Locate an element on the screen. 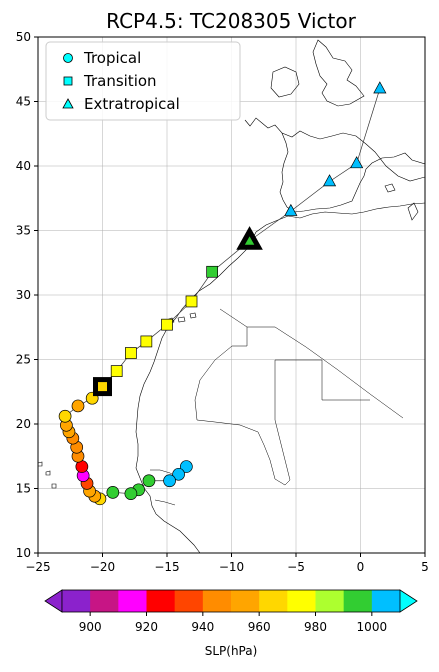 The image size is (439, 672). colorbar-label: SLP(hPa) is located at coordinates (231, 651).